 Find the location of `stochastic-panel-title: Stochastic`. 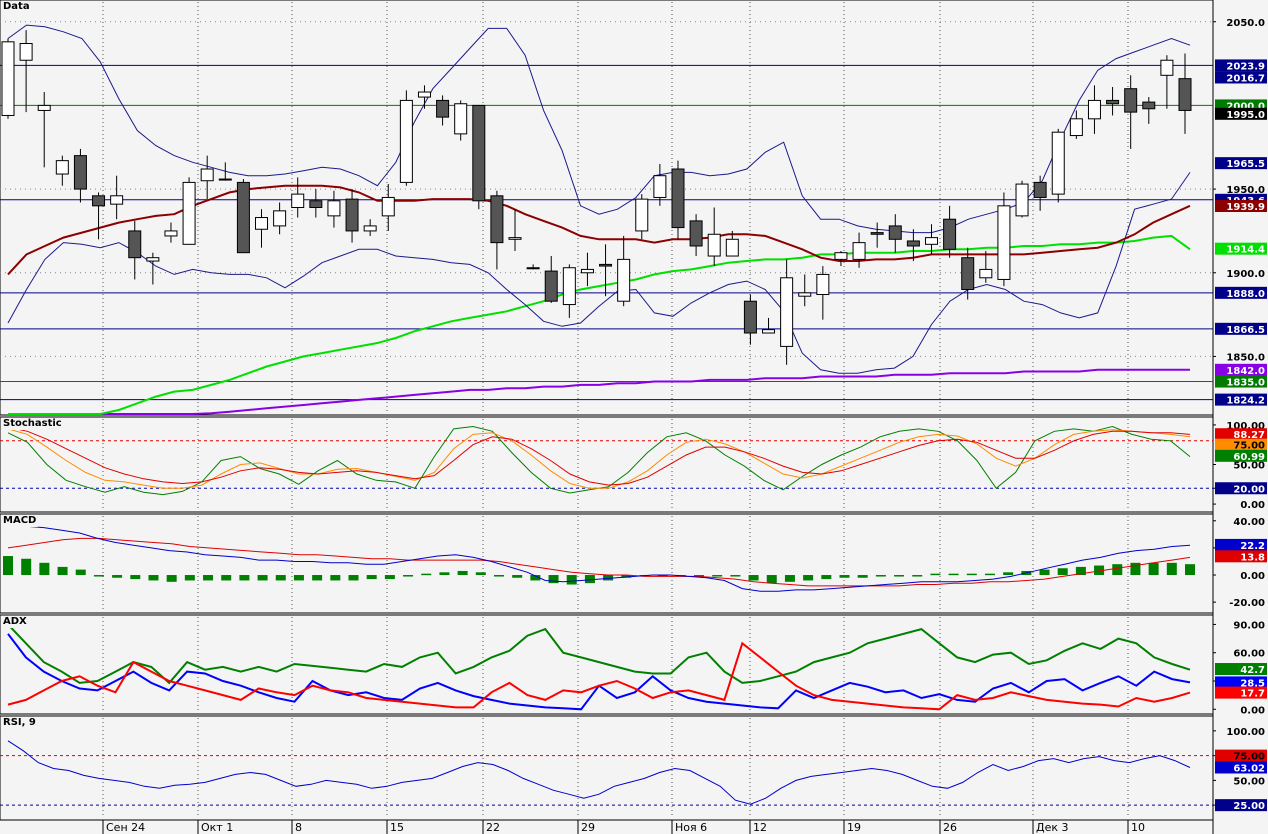

stochastic-panel-title: Stochastic is located at coordinates (32, 424).